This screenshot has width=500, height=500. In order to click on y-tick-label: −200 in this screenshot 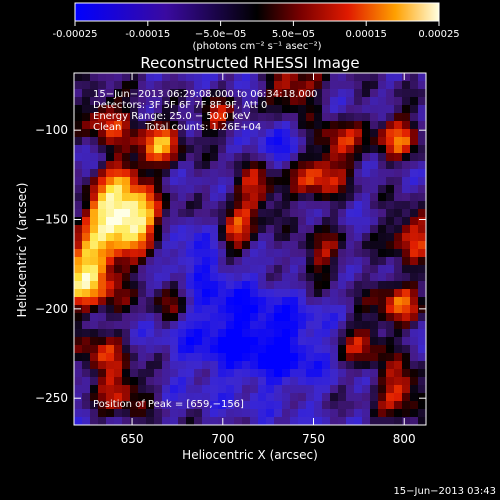, I will do `click(51, 309)`.